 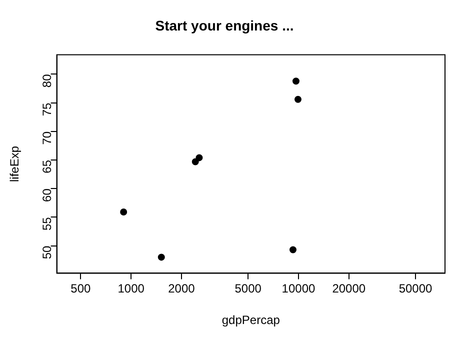 I want to click on x-tick-label: 5000, so click(x=248, y=289).